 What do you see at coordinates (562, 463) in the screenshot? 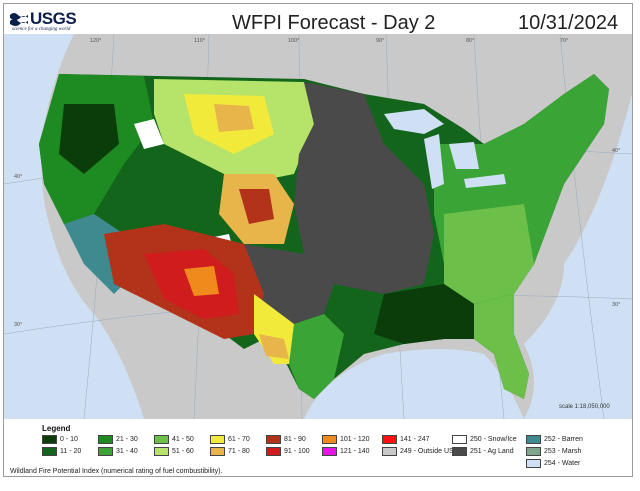
I see `legend-label: 254 - Water` at bounding box center [562, 463].